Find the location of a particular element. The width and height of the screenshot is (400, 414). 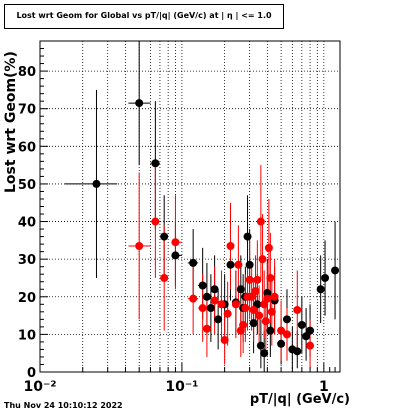

y-tick-label: 30 is located at coordinates (27, 260).